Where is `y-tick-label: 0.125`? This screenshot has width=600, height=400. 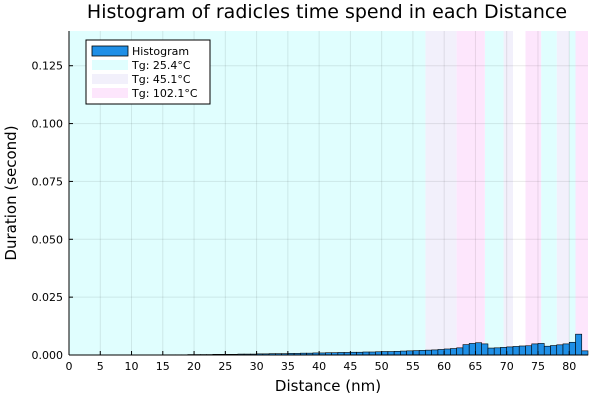 y-tick-label: 0.125 is located at coordinates (48, 66).